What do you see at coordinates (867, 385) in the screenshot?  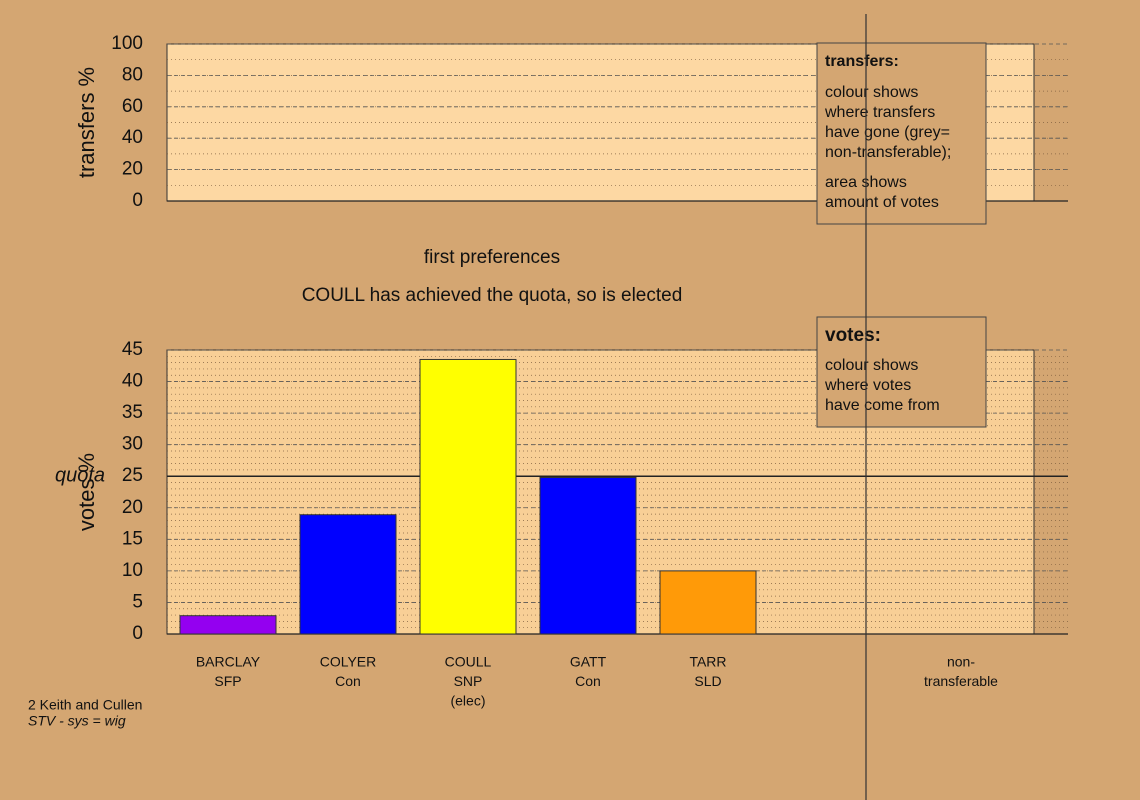 I see `legend-text: where votes` at bounding box center [867, 385].